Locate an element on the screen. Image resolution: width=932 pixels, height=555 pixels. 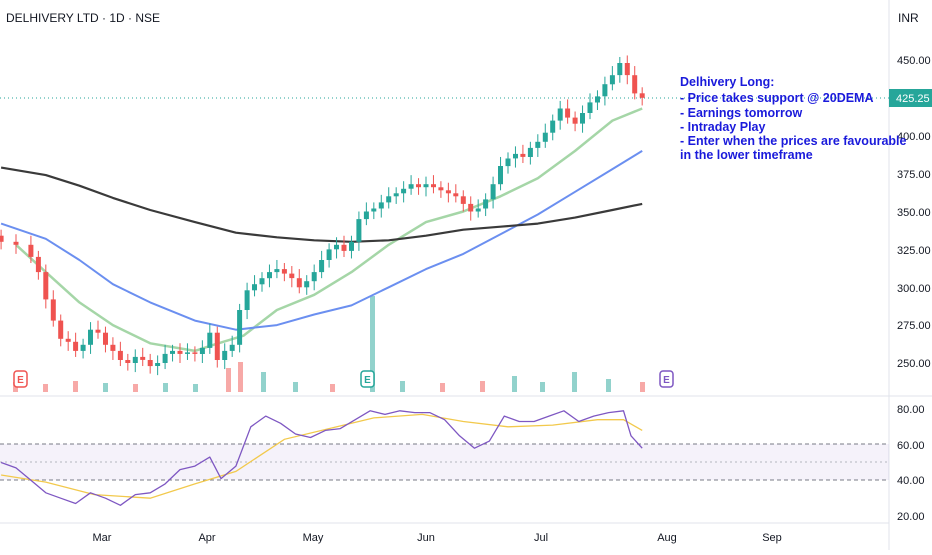
last-price-label: 425.25 is located at coordinates (913, 99).